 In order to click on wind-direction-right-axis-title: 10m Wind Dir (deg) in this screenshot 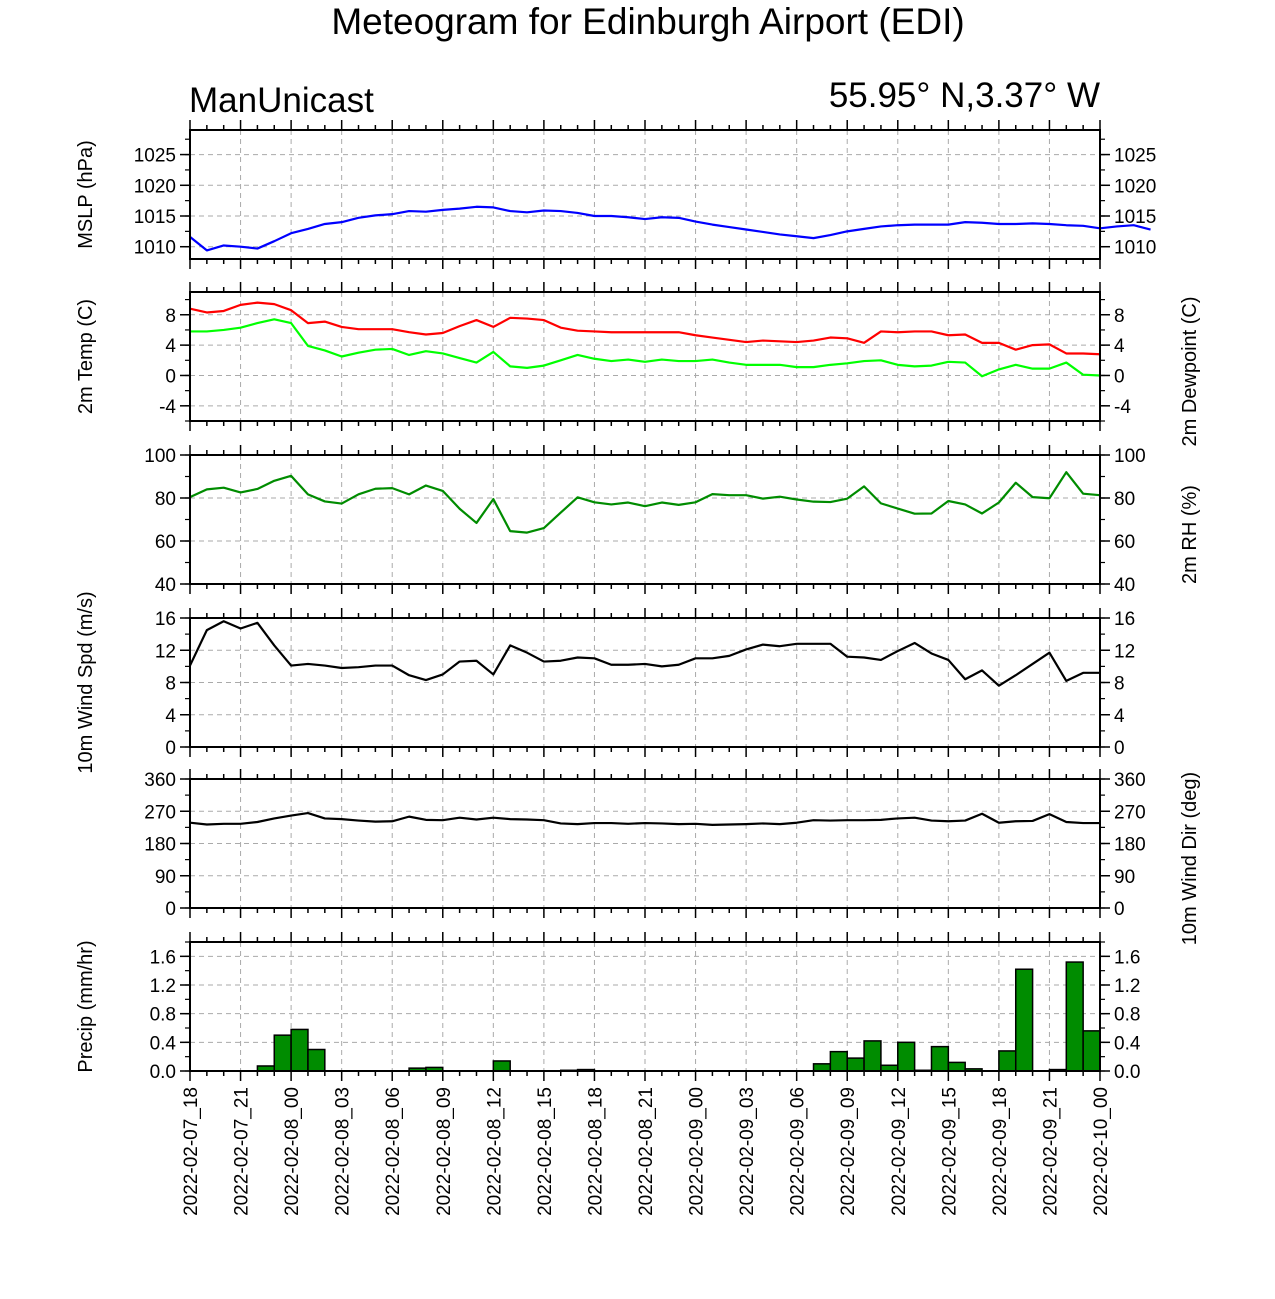, I will do `click(1190, 858)`.